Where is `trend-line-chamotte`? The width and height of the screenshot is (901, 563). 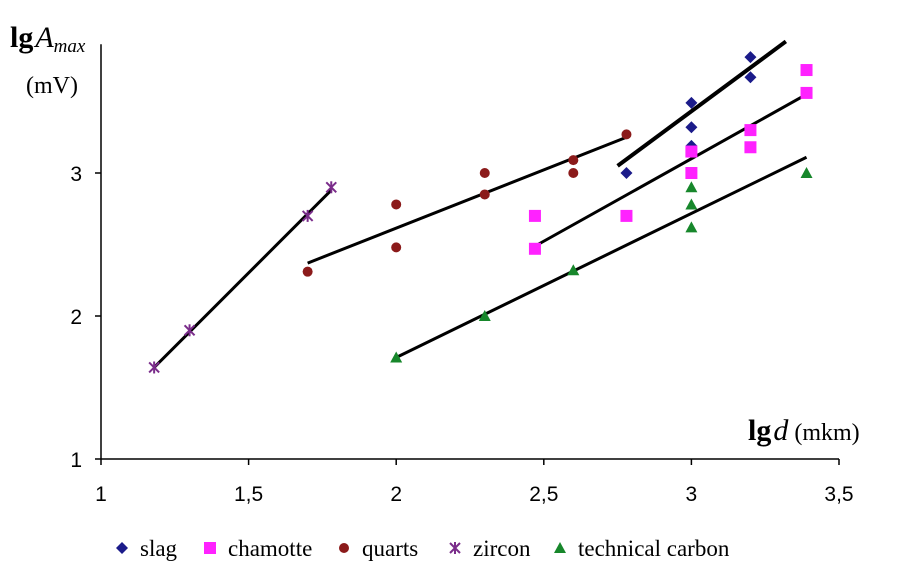
trend-line-chamotte is located at coordinates (672, 169).